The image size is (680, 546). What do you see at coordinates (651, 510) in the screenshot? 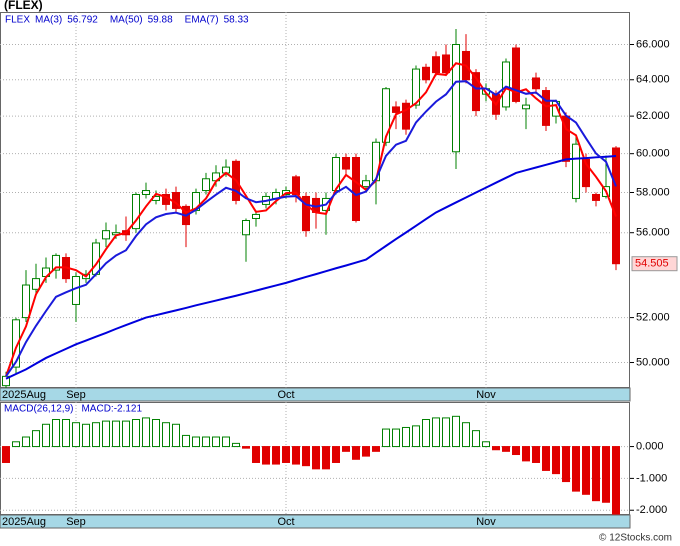
I see `y-tick-label: -2.000` at bounding box center [651, 510].